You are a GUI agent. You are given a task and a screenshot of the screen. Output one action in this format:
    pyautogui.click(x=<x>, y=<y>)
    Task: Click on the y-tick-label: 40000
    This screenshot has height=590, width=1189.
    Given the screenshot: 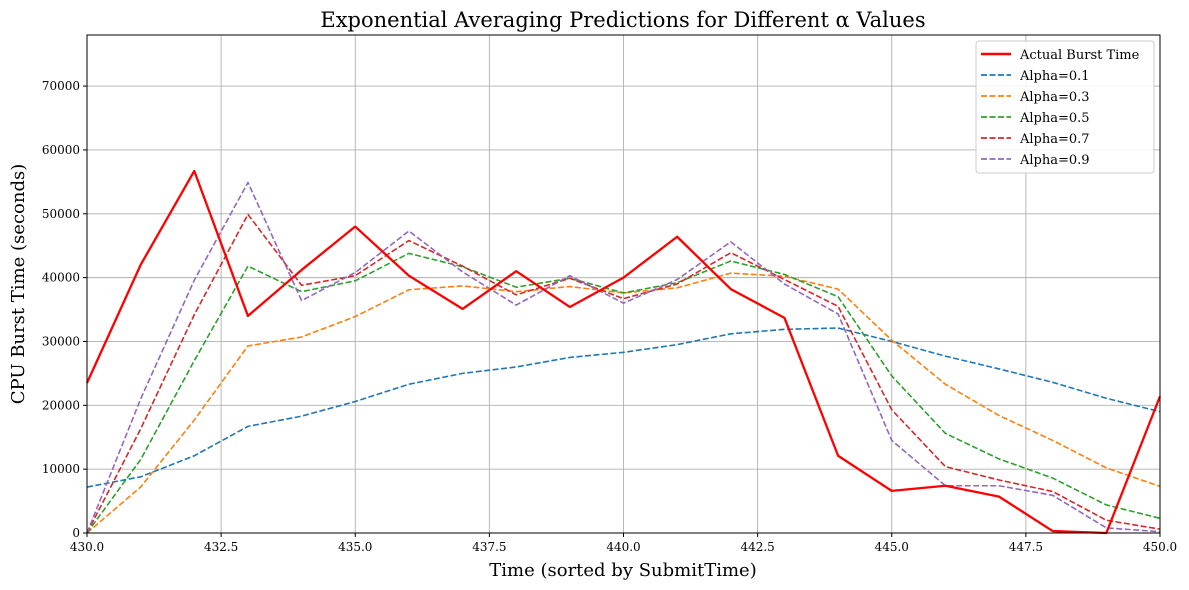 What is the action you would take?
    pyautogui.click(x=61, y=278)
    